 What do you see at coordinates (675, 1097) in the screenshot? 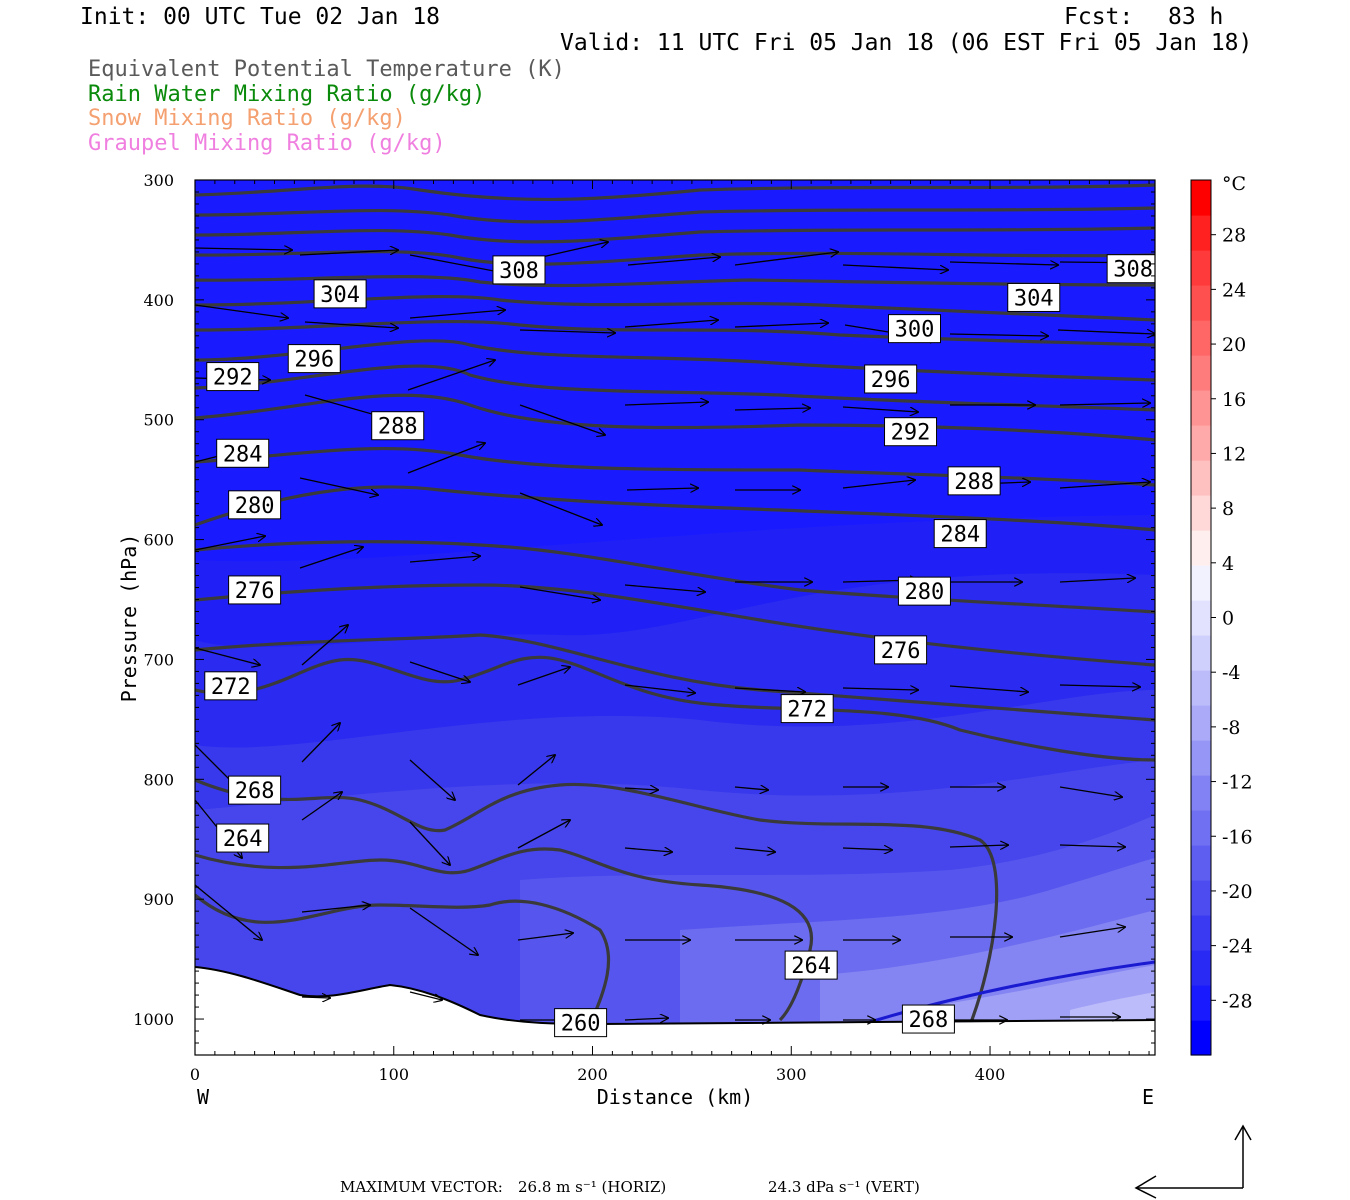
I see `x-axis-title: Distance (km)` at bounding box center [675, 1097].